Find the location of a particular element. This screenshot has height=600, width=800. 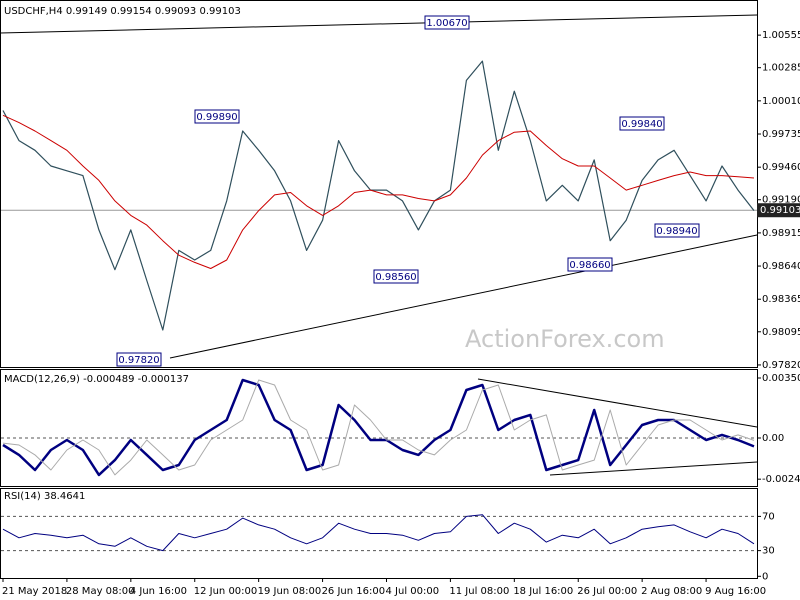

rsi-panel is located at coordinates (379, 533).